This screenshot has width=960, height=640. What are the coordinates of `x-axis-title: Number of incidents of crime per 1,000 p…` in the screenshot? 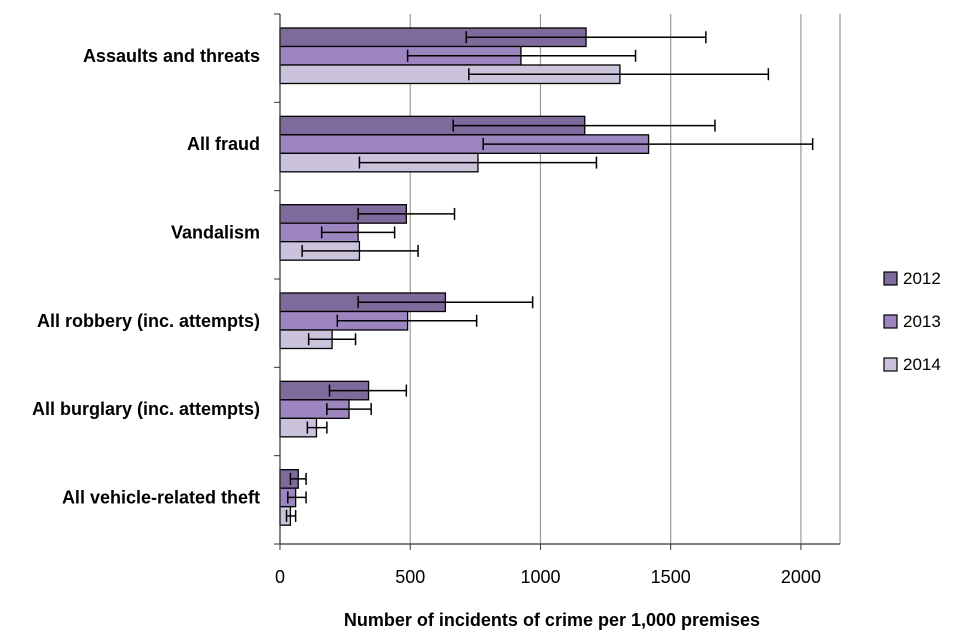 It's located at (552, 620).